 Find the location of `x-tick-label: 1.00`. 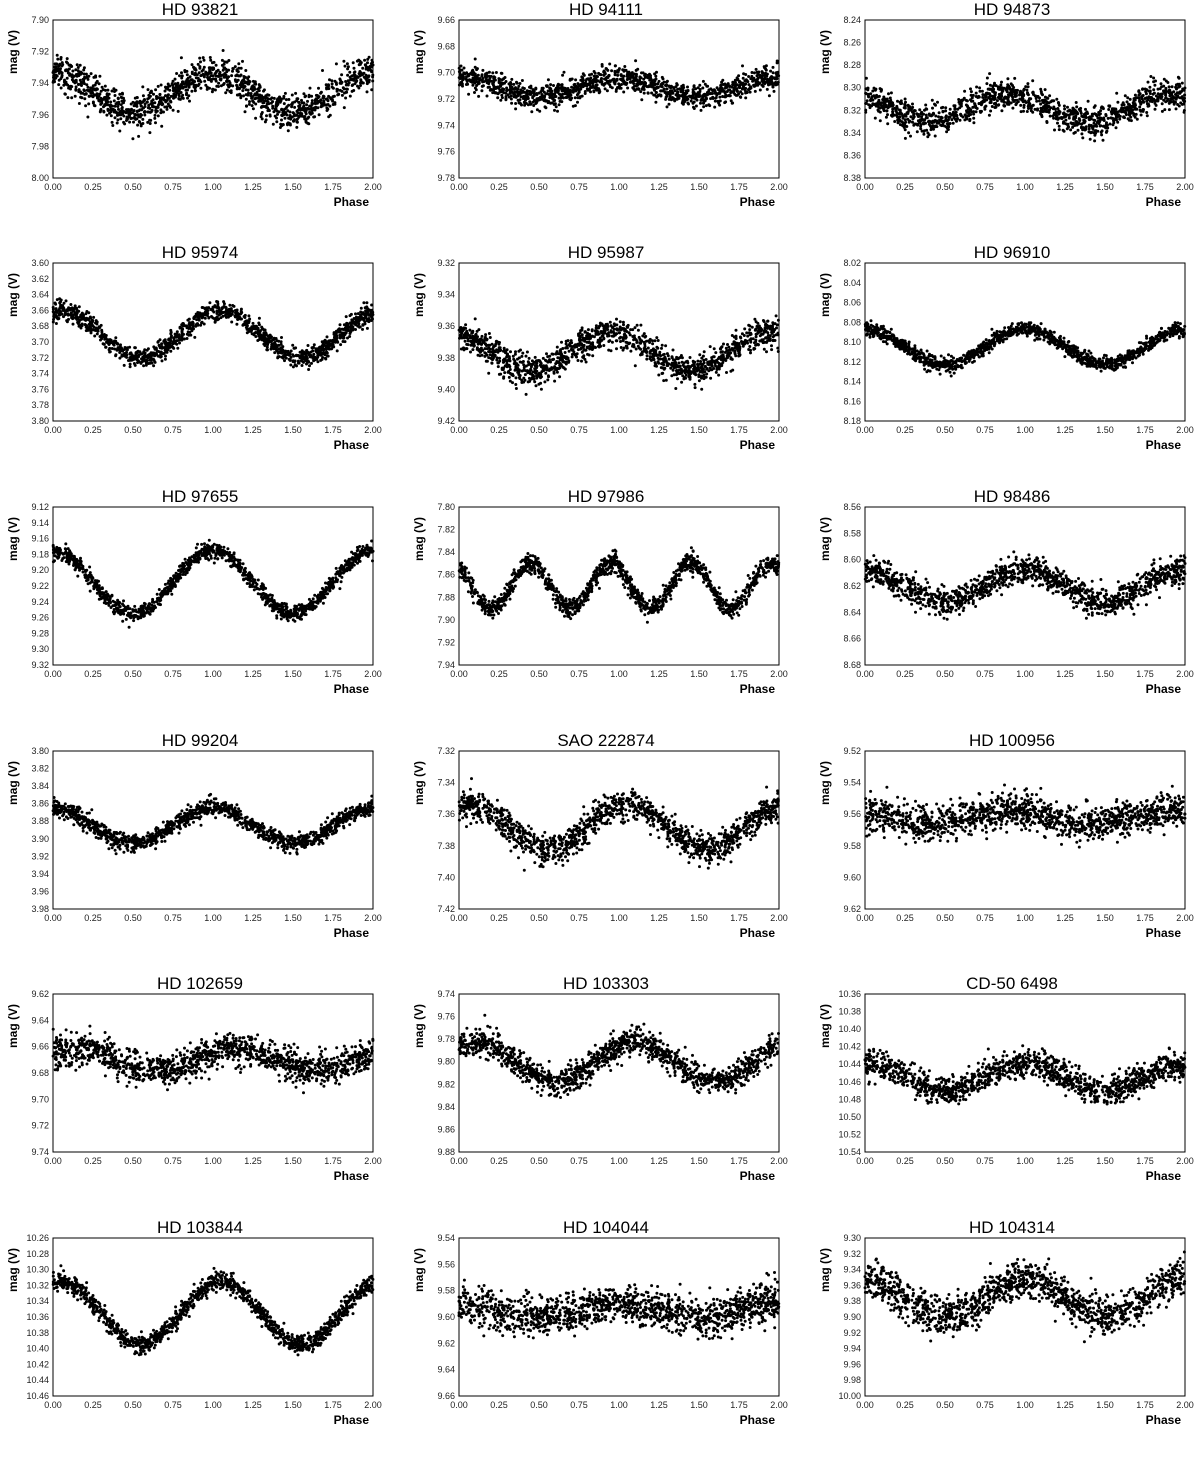

x-tick-label: 1.00 is located at coordinates (213, 187).